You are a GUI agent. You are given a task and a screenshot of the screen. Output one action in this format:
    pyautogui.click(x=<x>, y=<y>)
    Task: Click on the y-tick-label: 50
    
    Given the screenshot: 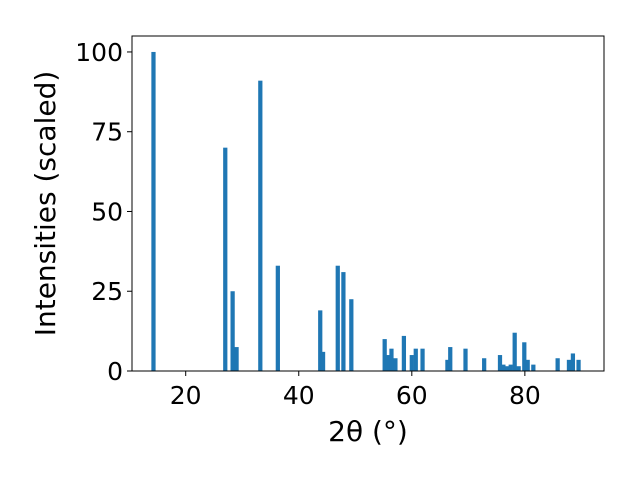 What is the action you would take?
    pyautogui.click(x=107, y=211)
    